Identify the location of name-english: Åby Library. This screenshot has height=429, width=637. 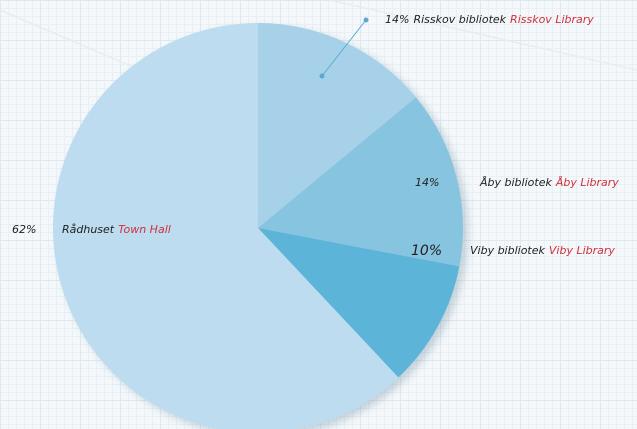
(587, 182).